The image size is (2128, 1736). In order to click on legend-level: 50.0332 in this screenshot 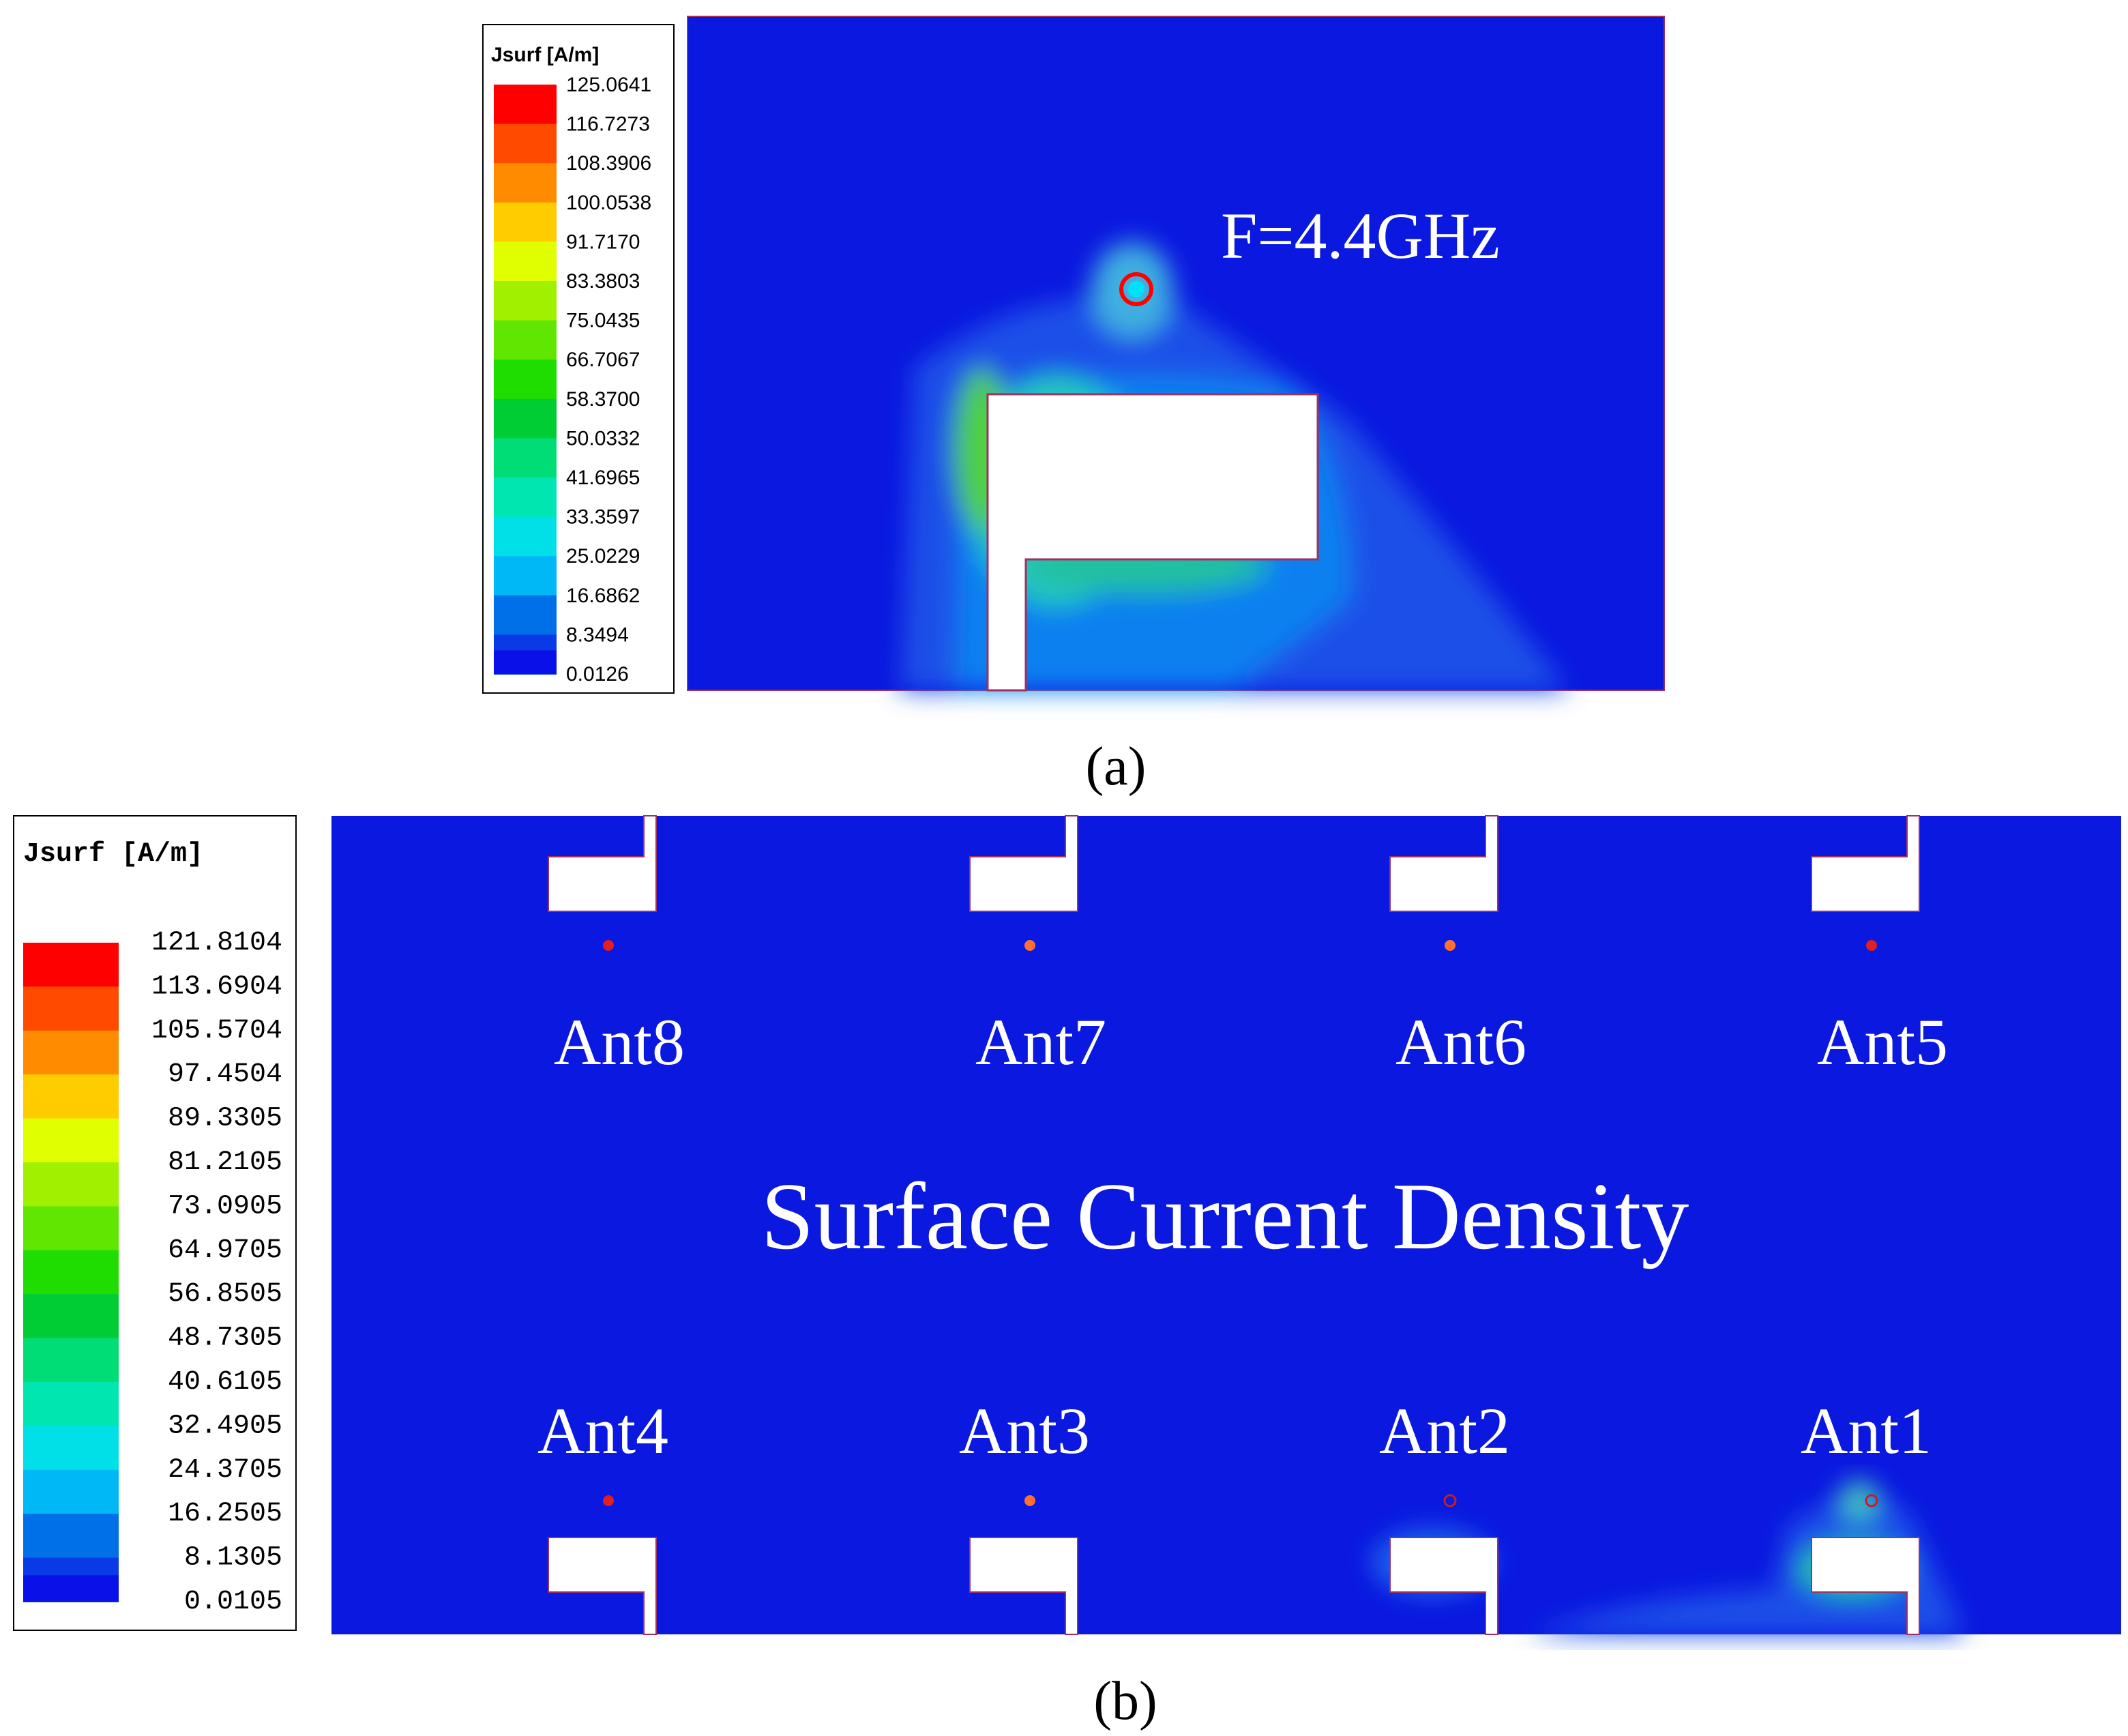, I will do `click(603, 438)`.